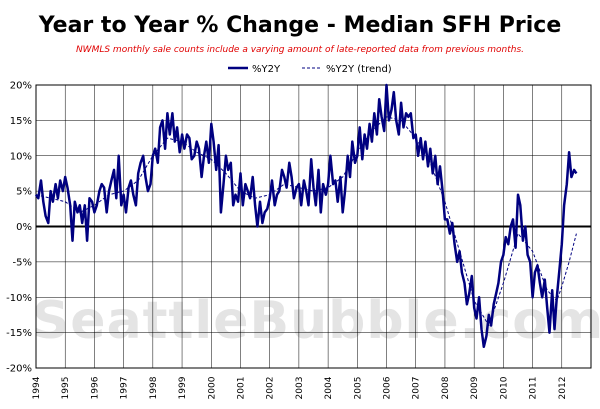 Image resolution: width=600 pixels, height=409 pixels. What do you see at coordinates (95, 387) in the screenshot?
I see `x-tick-label: 1996` at bounding box center [95, 387].